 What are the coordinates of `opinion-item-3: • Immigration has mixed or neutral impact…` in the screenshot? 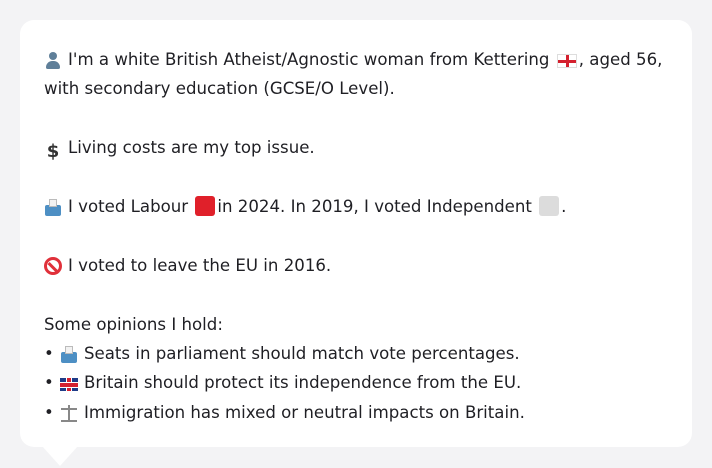 It's located at (356, 412).